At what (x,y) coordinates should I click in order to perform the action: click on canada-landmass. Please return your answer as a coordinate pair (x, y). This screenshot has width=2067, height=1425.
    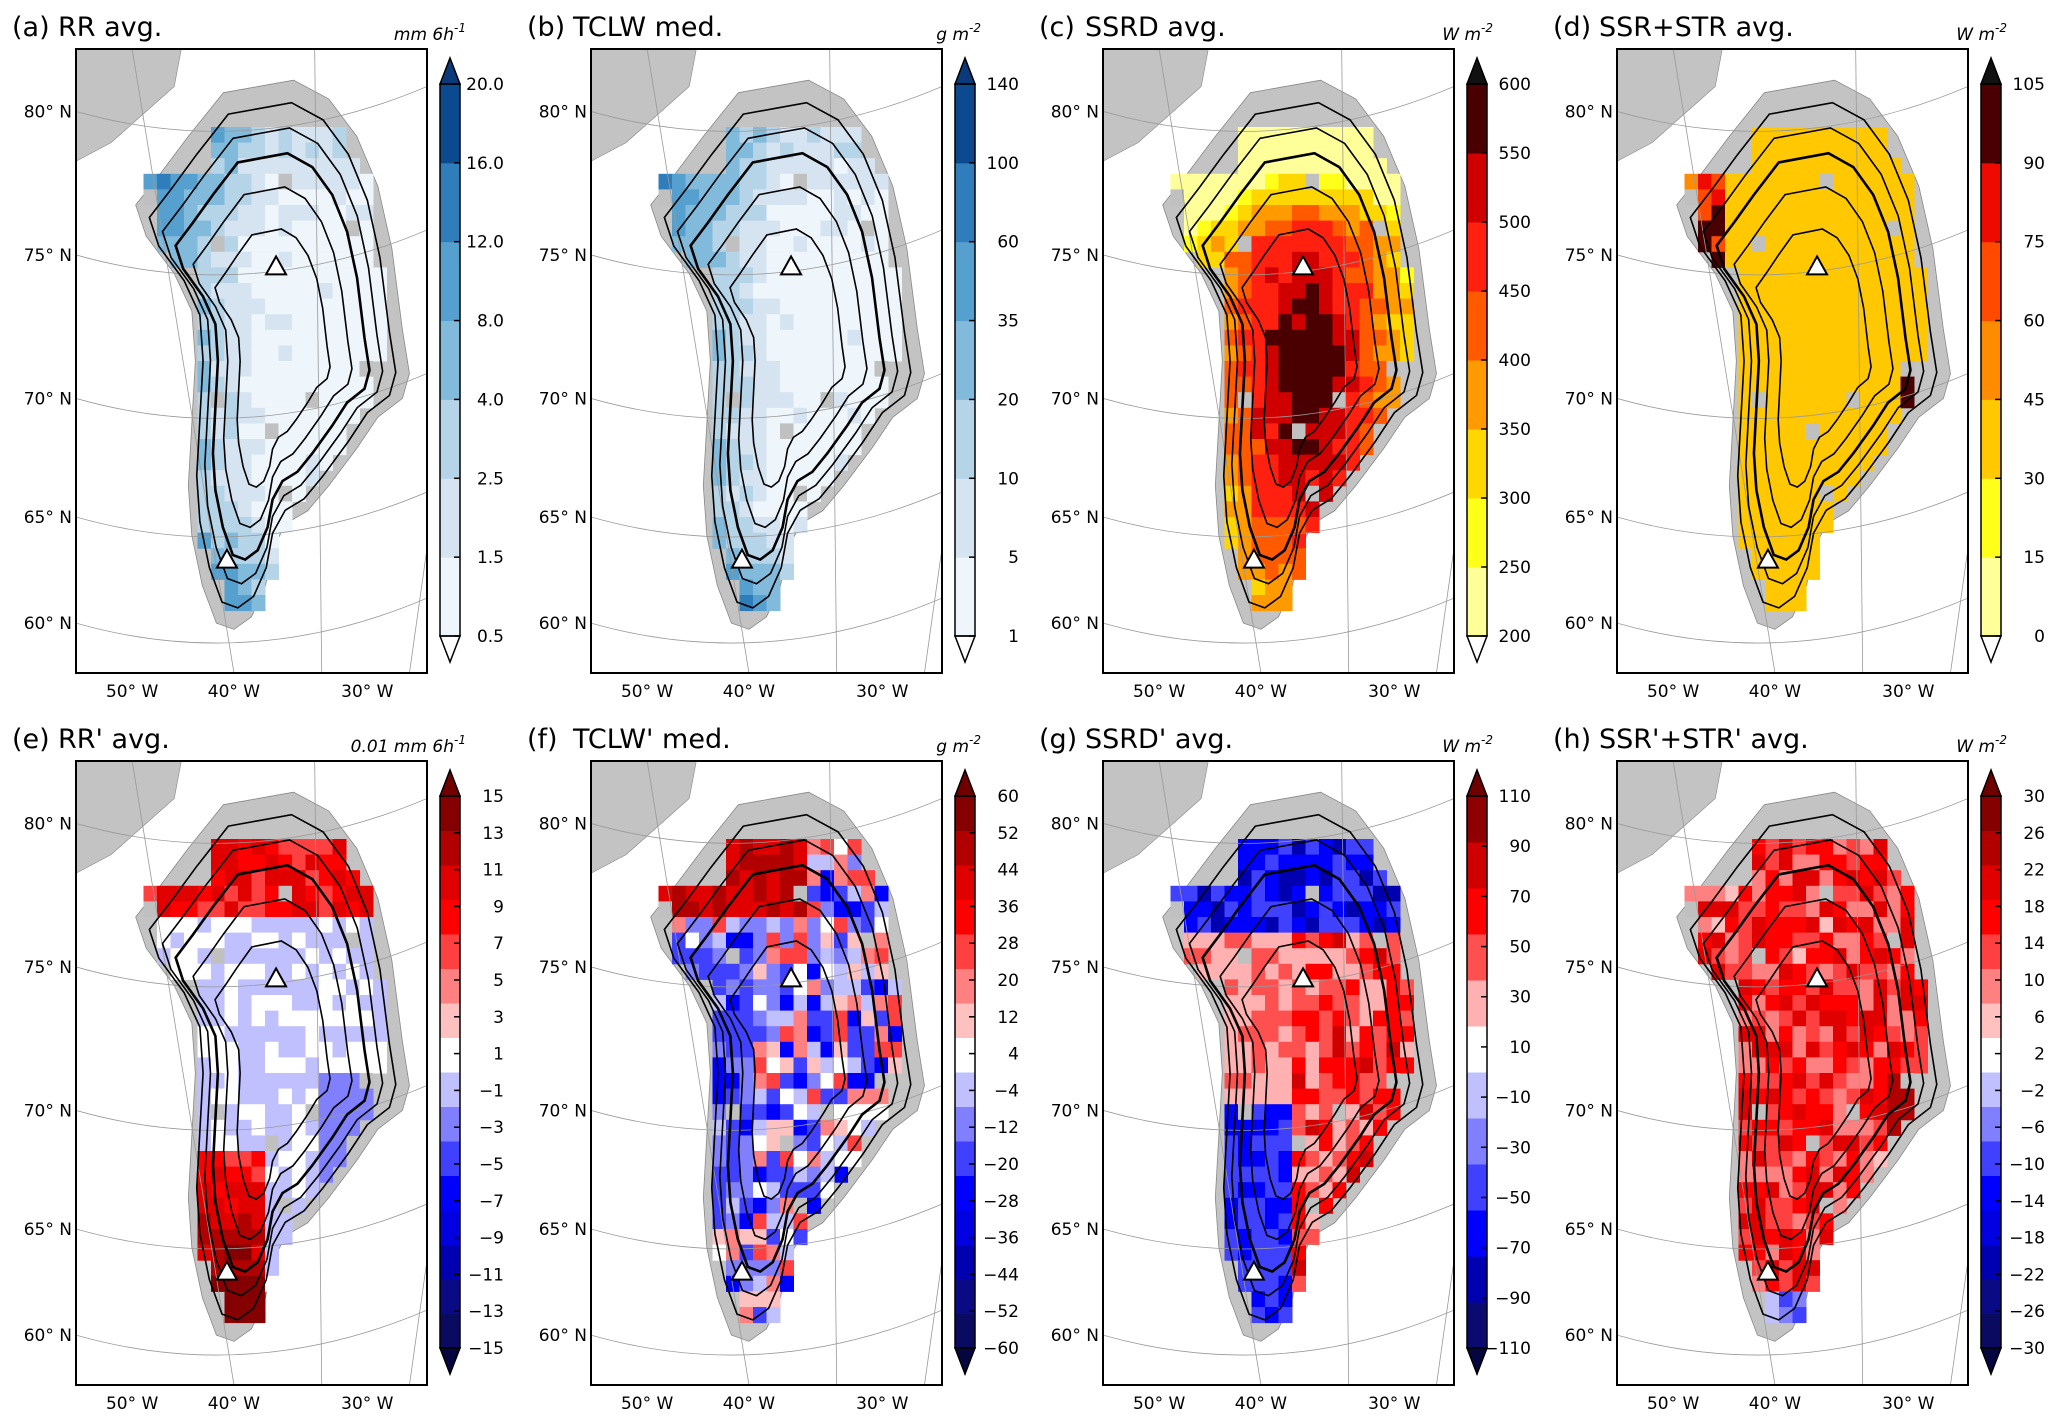
    Looking at the image, I should click on (1670, 105).